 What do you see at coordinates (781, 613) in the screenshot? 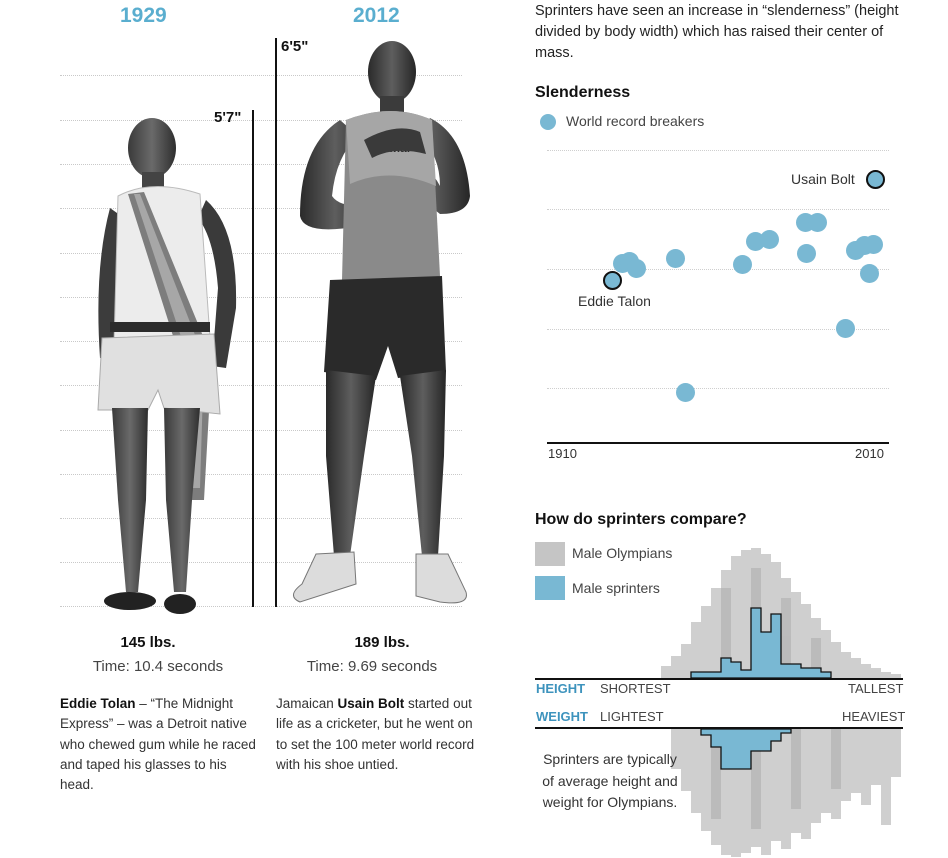
I see `height-distribution` at bounding box center [781, 613].